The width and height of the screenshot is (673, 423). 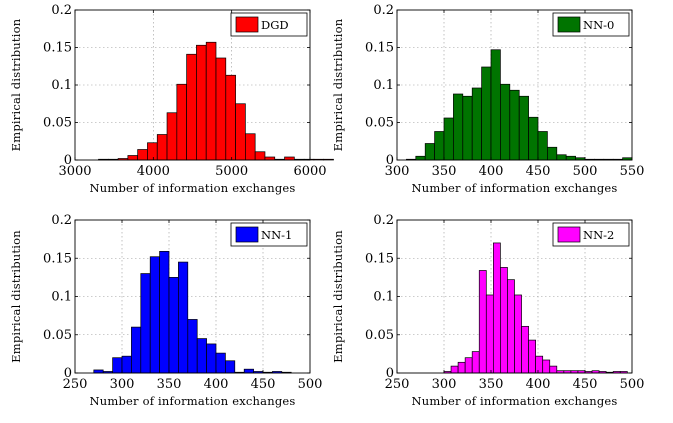 What do you see at coordinates (598, 235) in the screenshot?
I see `legend-label: NN-2` at bounding box center [598, 235].